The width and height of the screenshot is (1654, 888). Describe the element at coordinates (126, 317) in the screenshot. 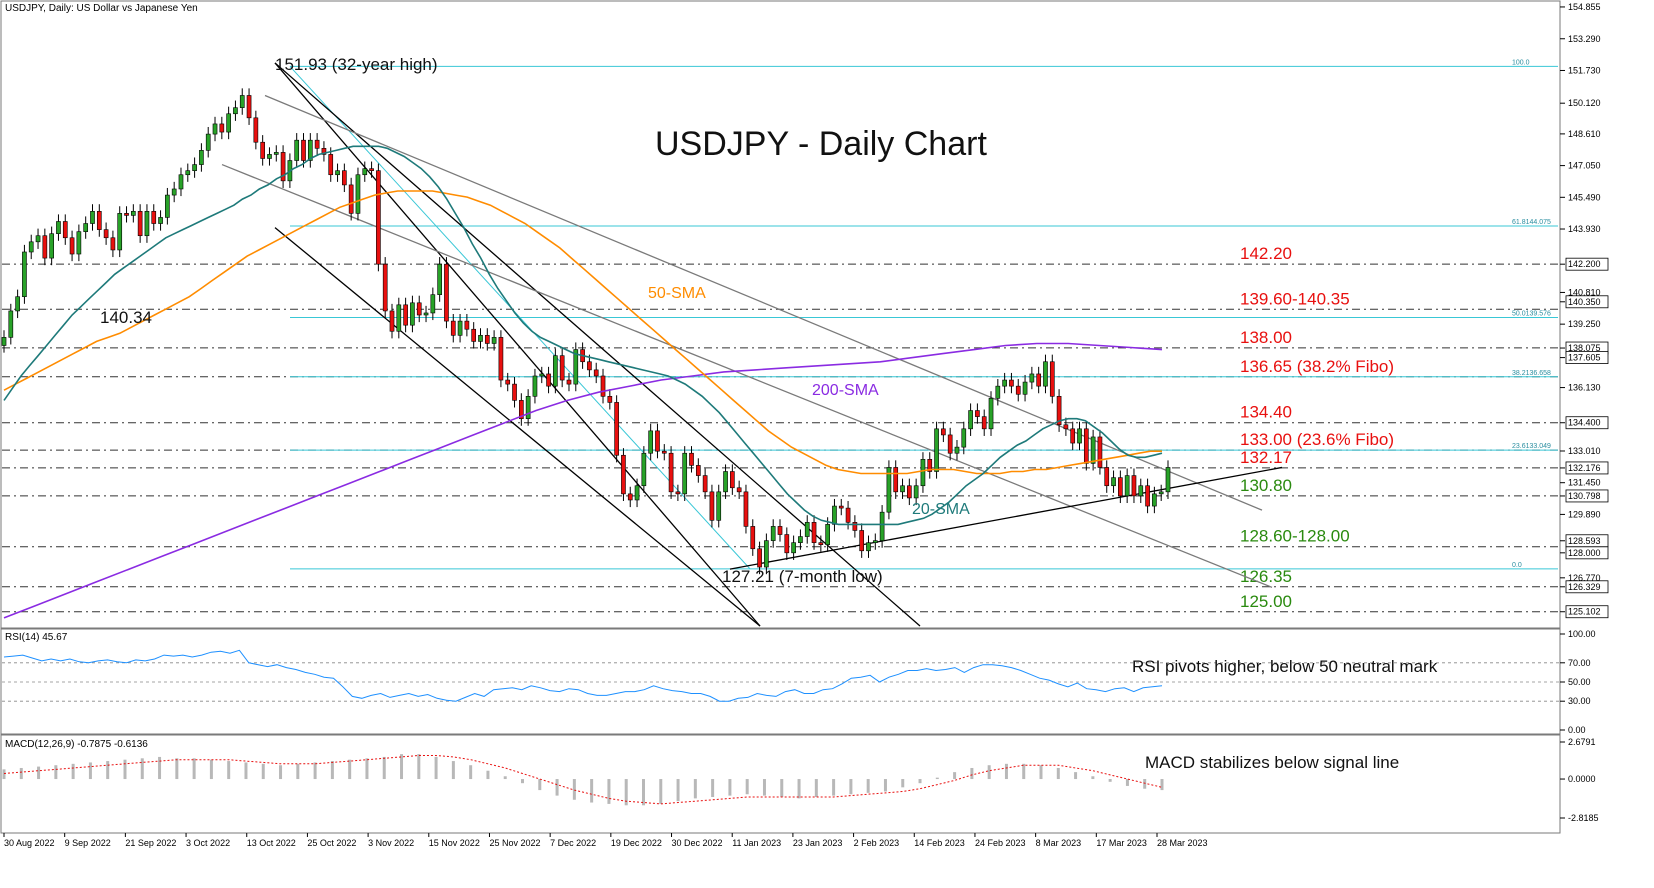

I see `annotation-prior-low: 140.34` at that location.